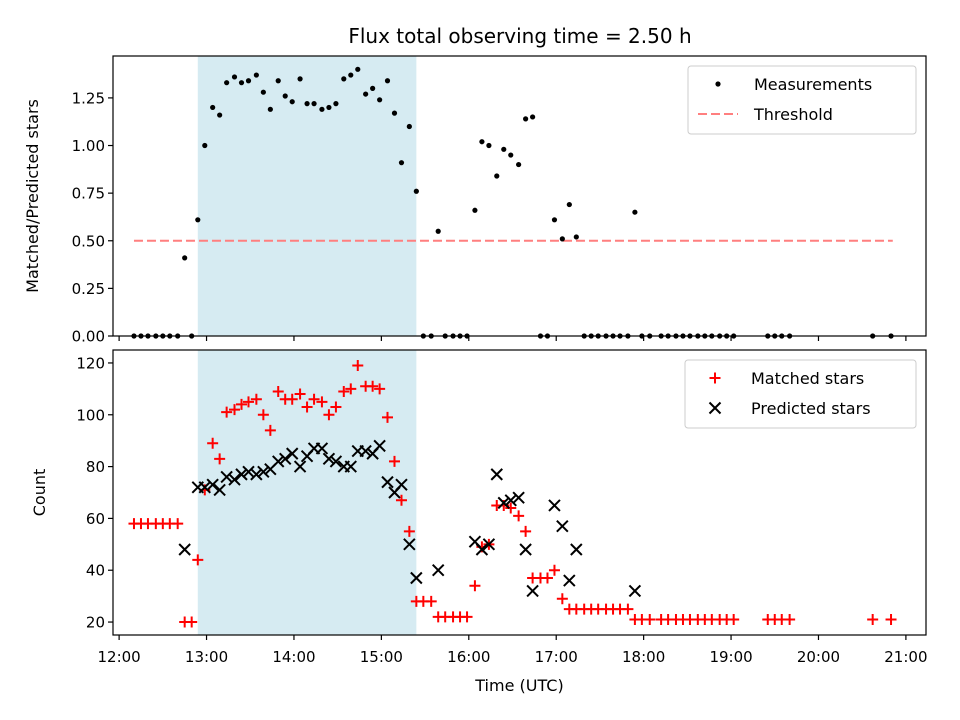 This screenshot has height=720, width=960. Describe the element at coordinates (381, 657) in the screenshot. I see `x-tick-label: 15:00` at that location.